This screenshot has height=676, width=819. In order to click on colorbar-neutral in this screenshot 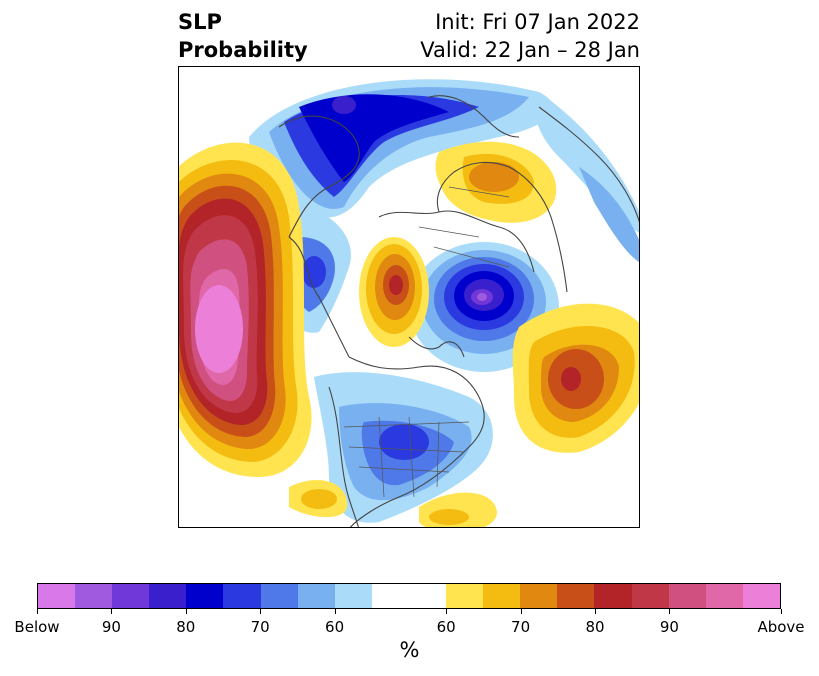, I will do `click(409, 596)`.